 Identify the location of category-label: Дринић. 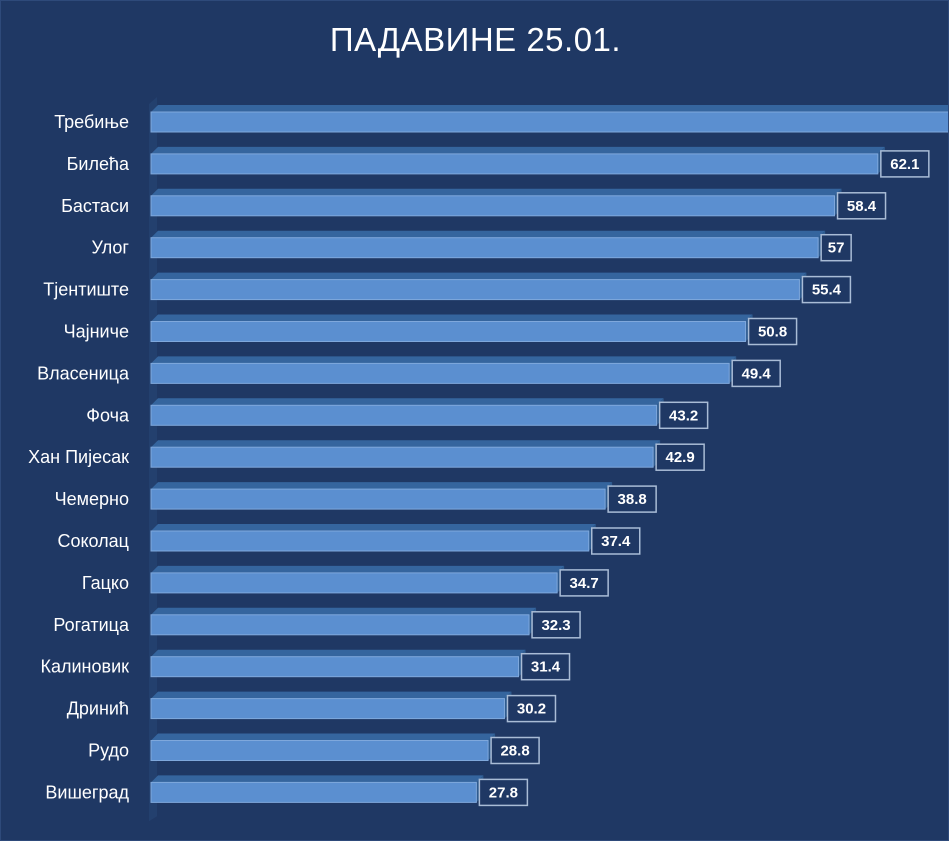
(98, 709).